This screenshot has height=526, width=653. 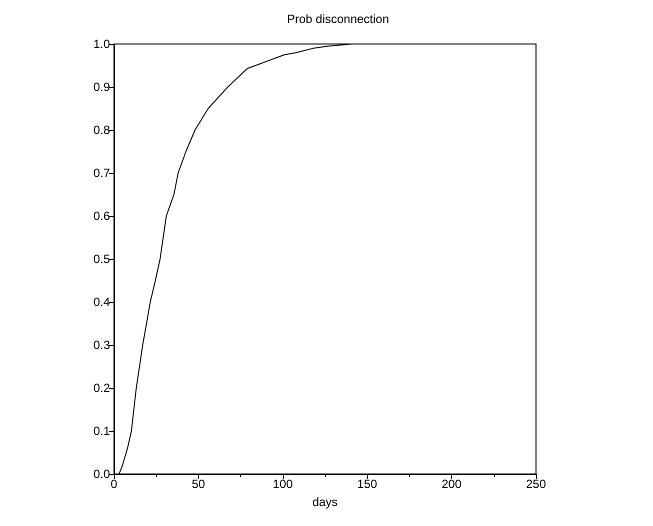 What do you see at coordinates (367, 484) in the screenshot?
I see `x-tick-label: 150` at bounding box center [367, 484].